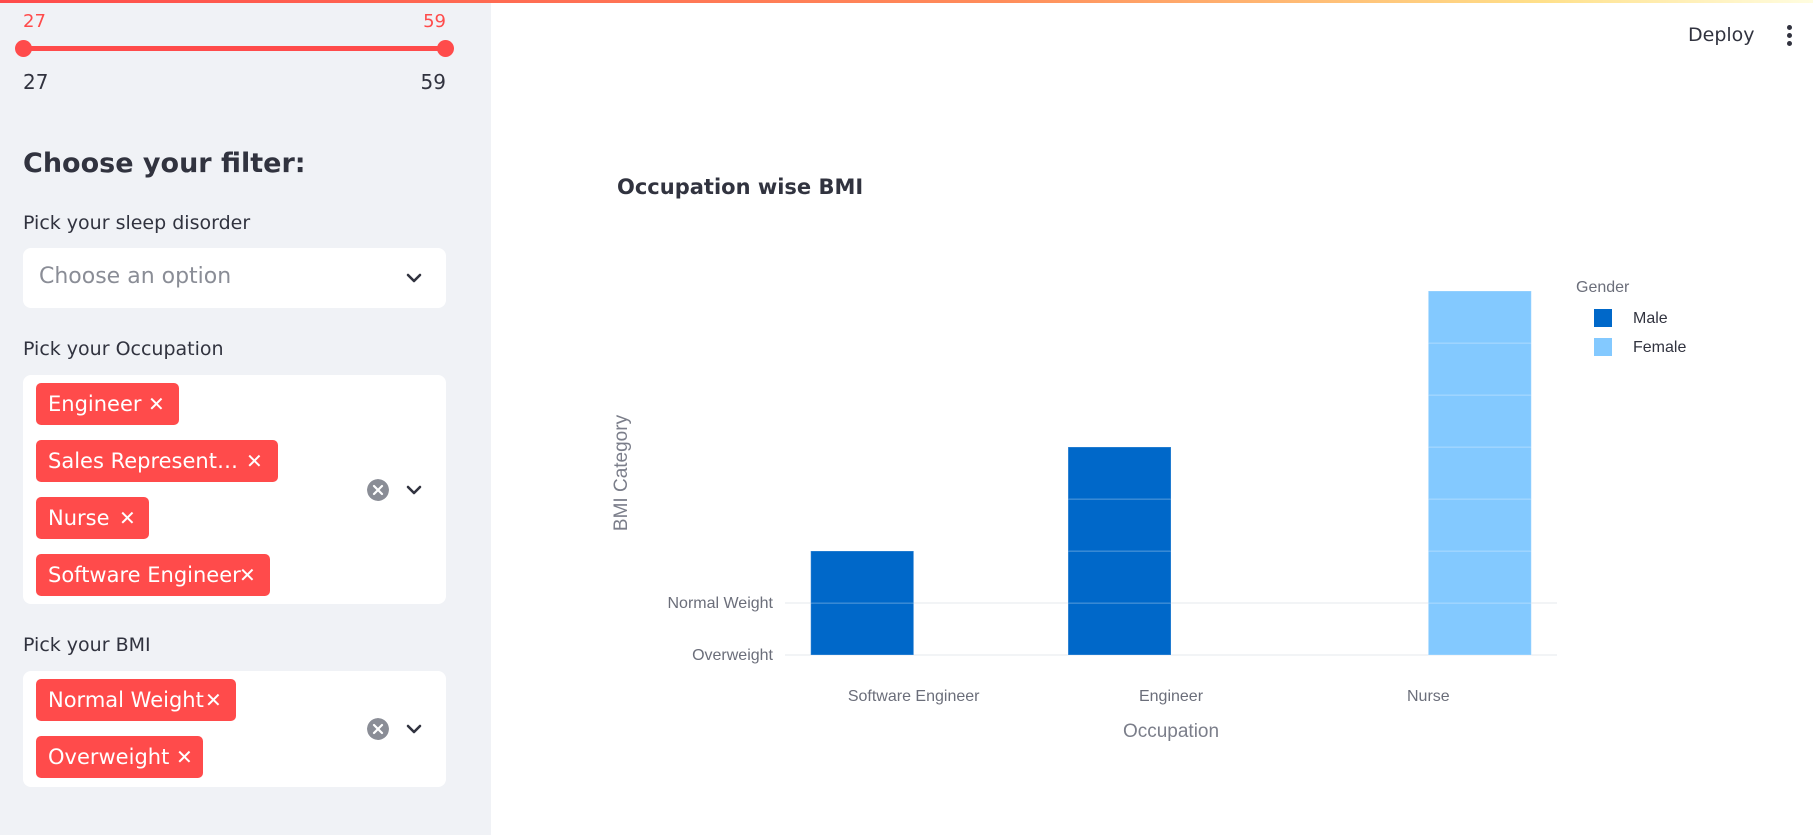  Describe the element at coordinates (109, 757) in the screenshot. I see `chip-label: Overweight` at that location.